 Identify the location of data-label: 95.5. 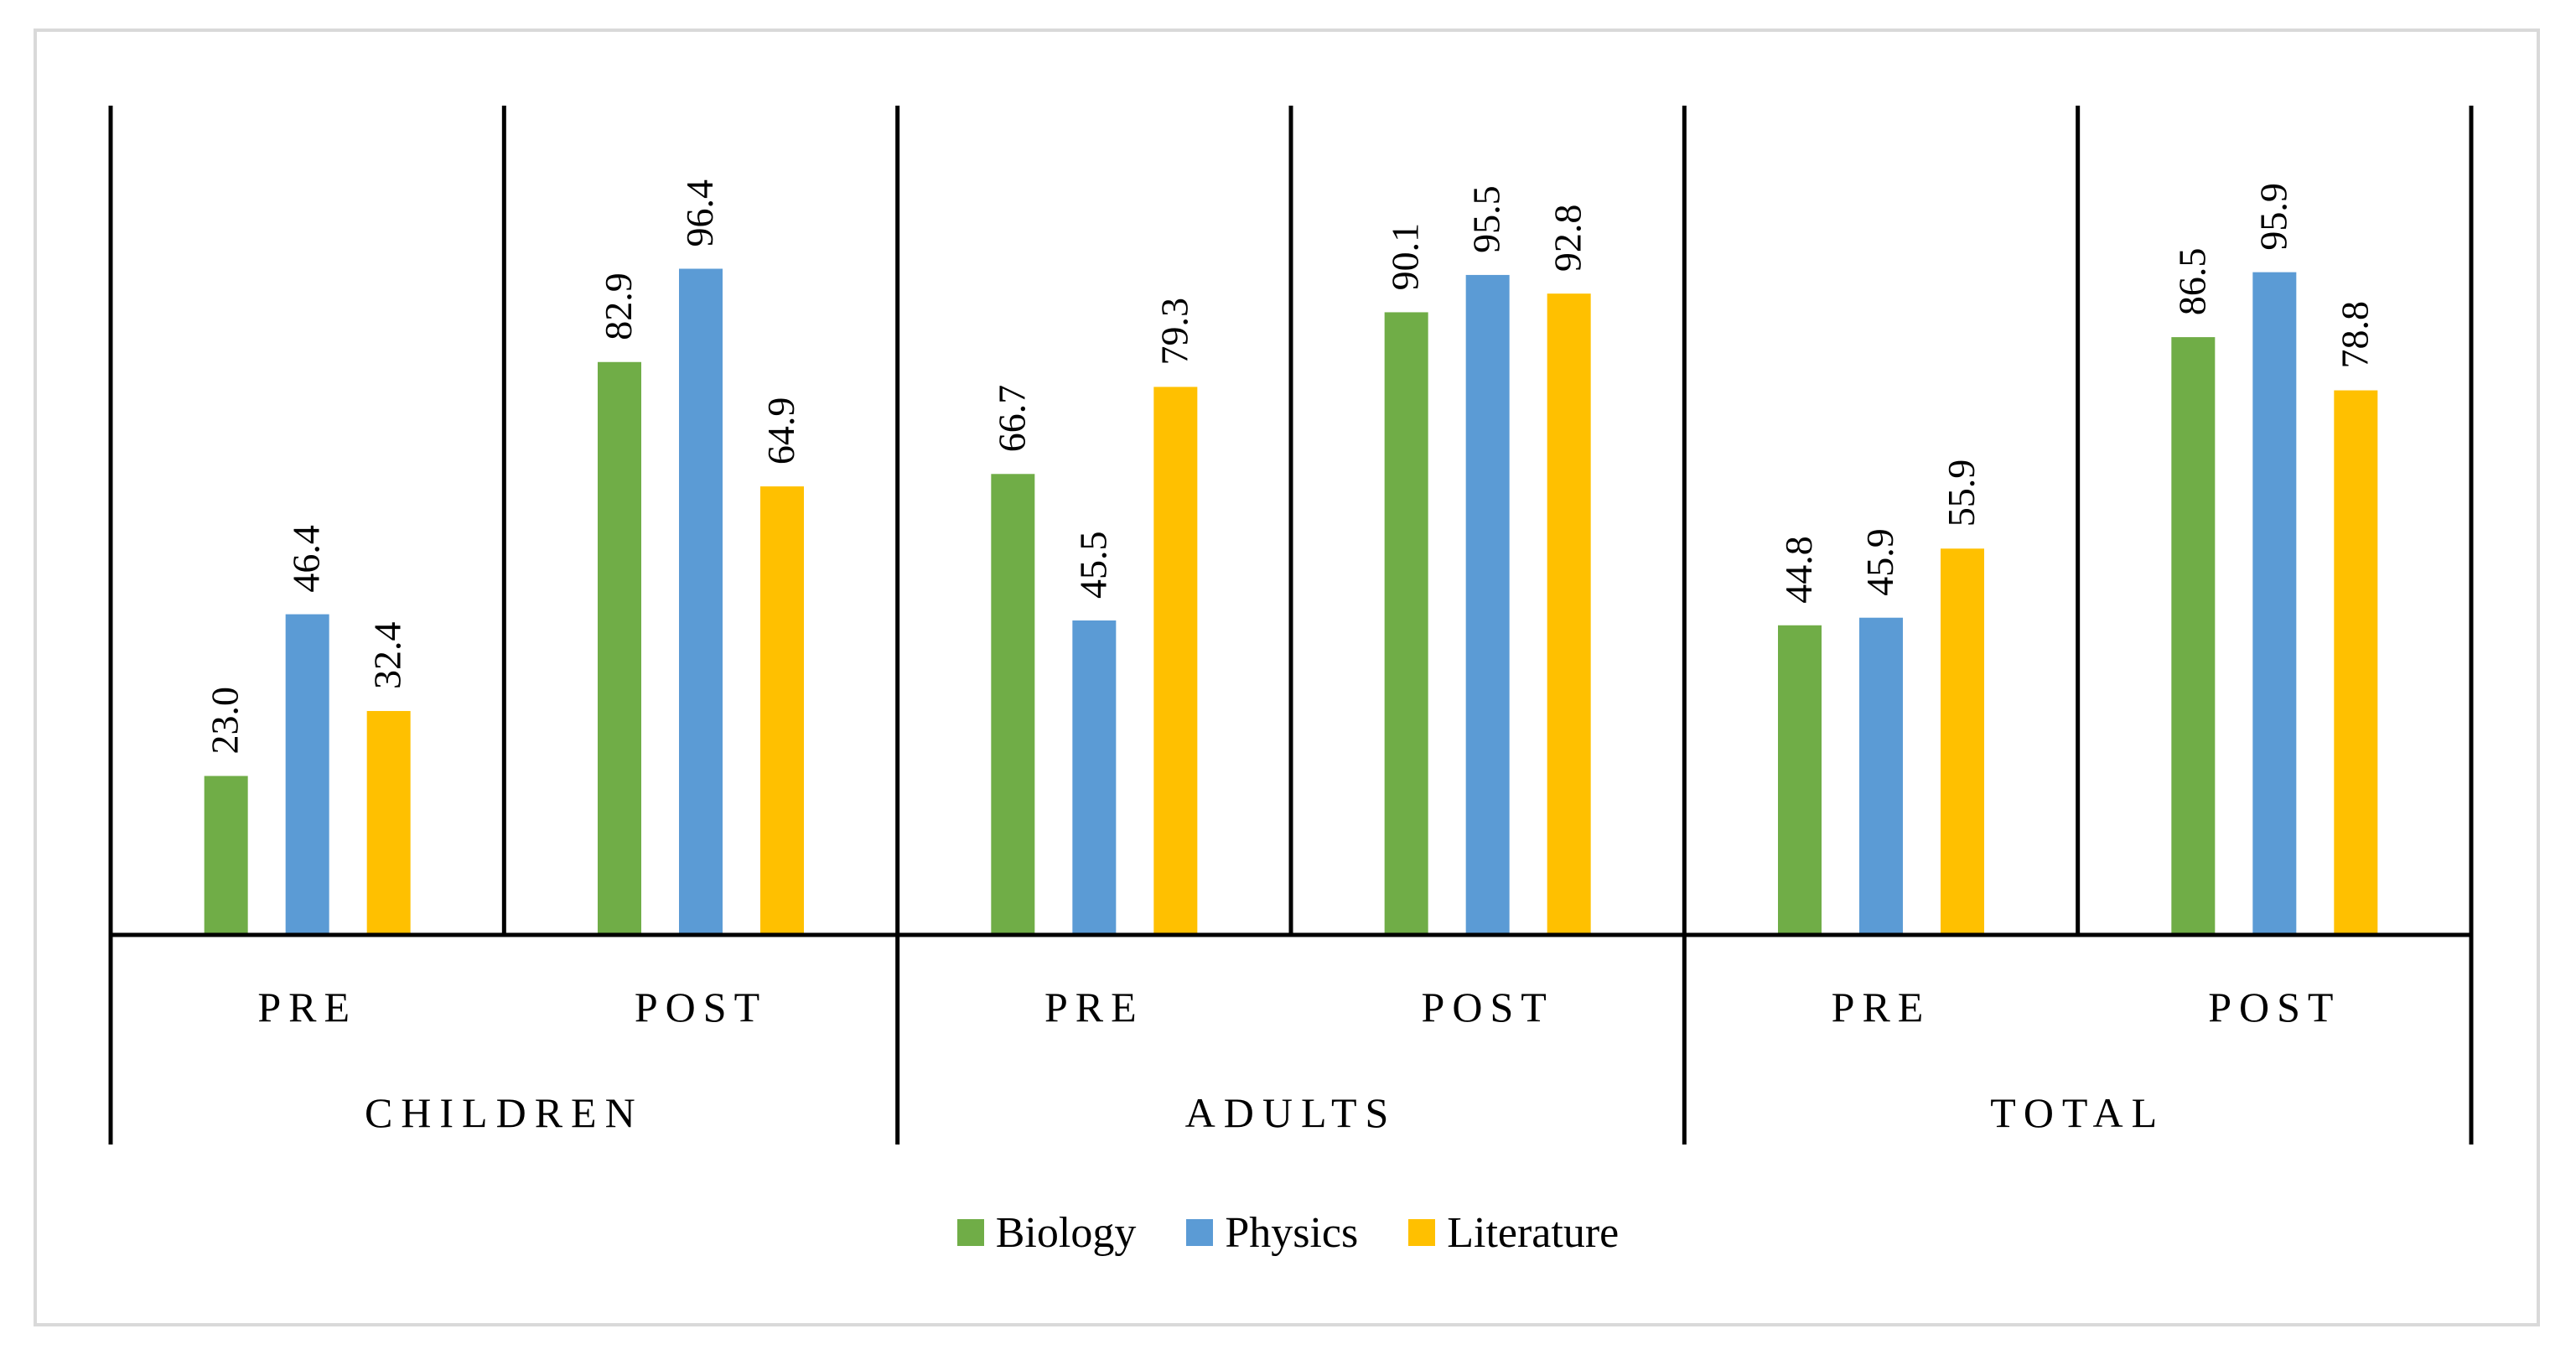
(1486, 219).